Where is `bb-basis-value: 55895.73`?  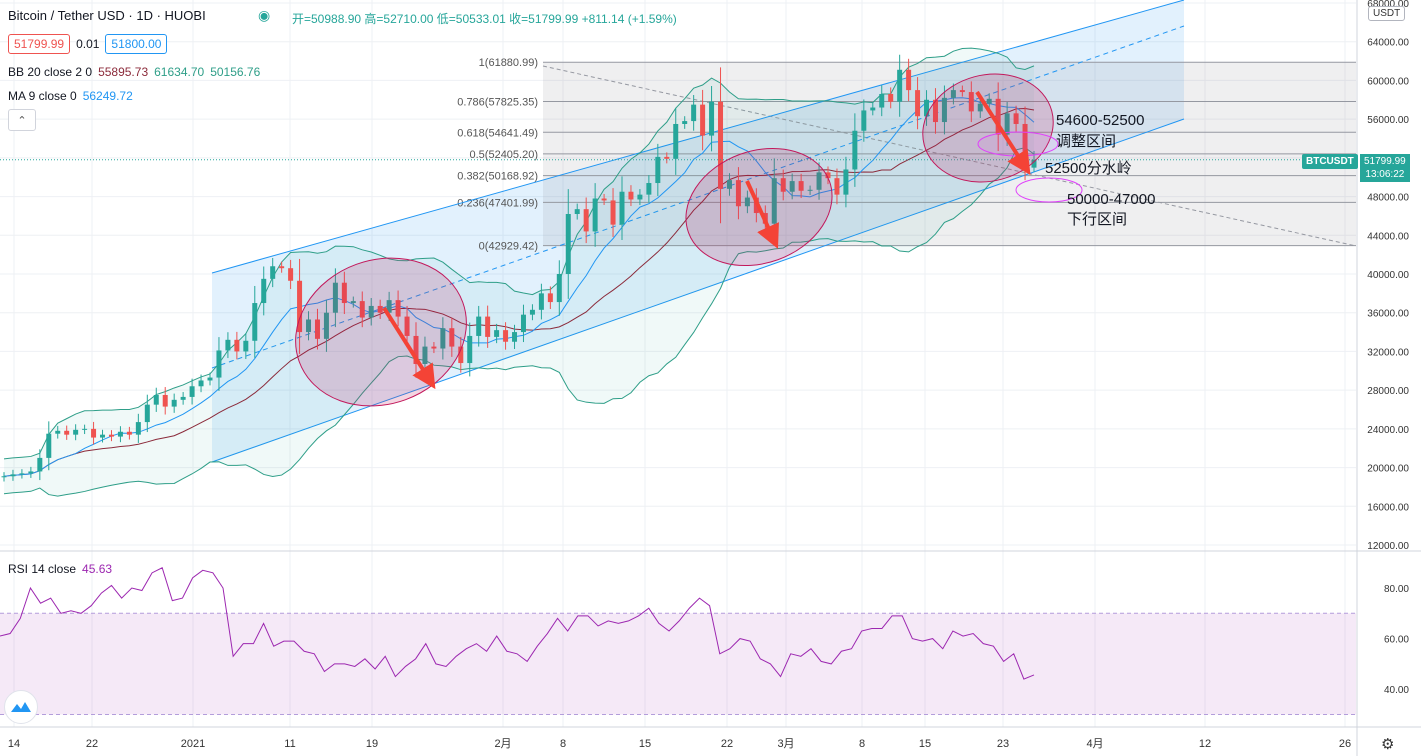 bb-basis-value: 55895.73 is located at coordinates (123, 72).